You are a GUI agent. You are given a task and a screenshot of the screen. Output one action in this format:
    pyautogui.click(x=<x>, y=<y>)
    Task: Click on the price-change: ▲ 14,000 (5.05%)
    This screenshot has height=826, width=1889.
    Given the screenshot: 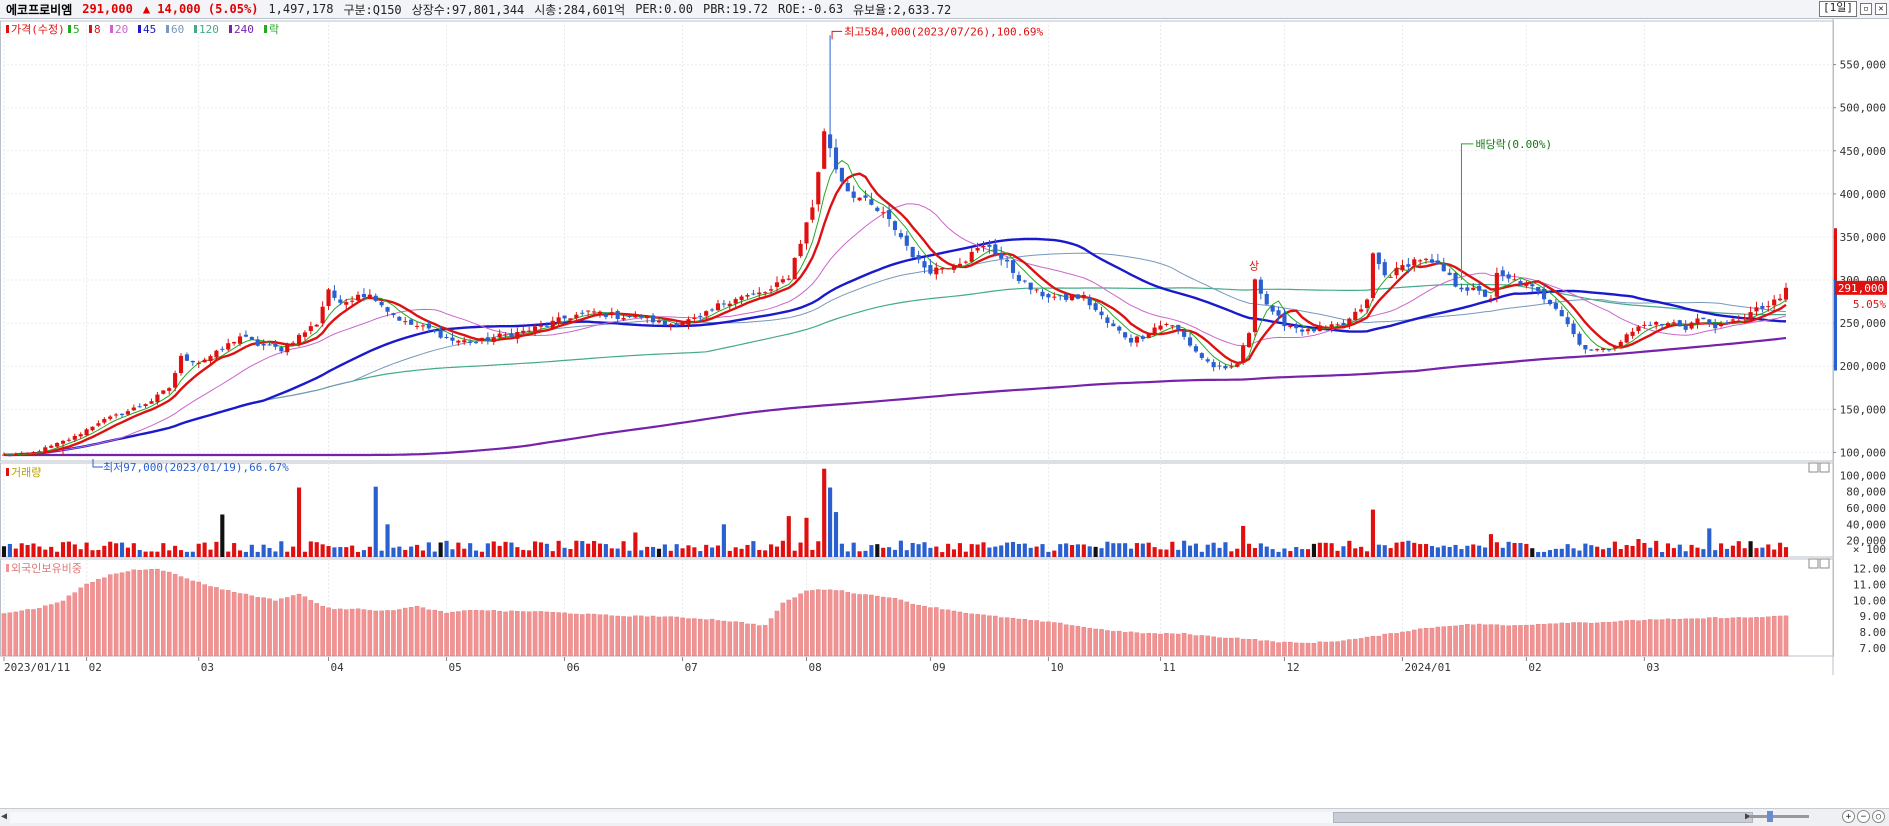 What is the action you would take?
    pyautogui.click(x=200, y=9)
    